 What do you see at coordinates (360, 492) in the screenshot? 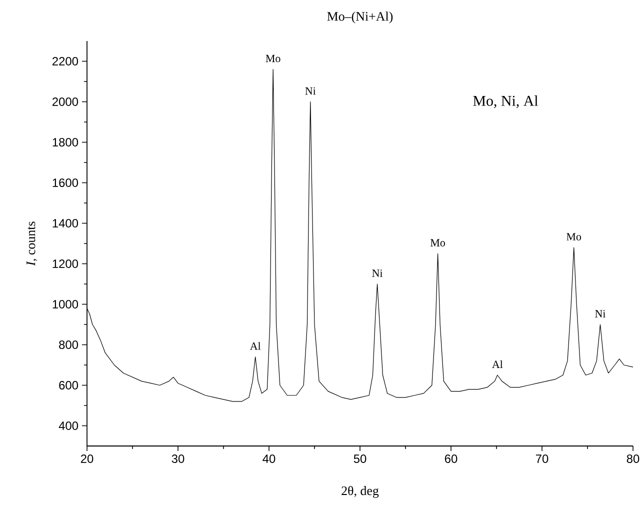
I see `x-axis-title: 2θ, deg` at bounding box center [360, 492].